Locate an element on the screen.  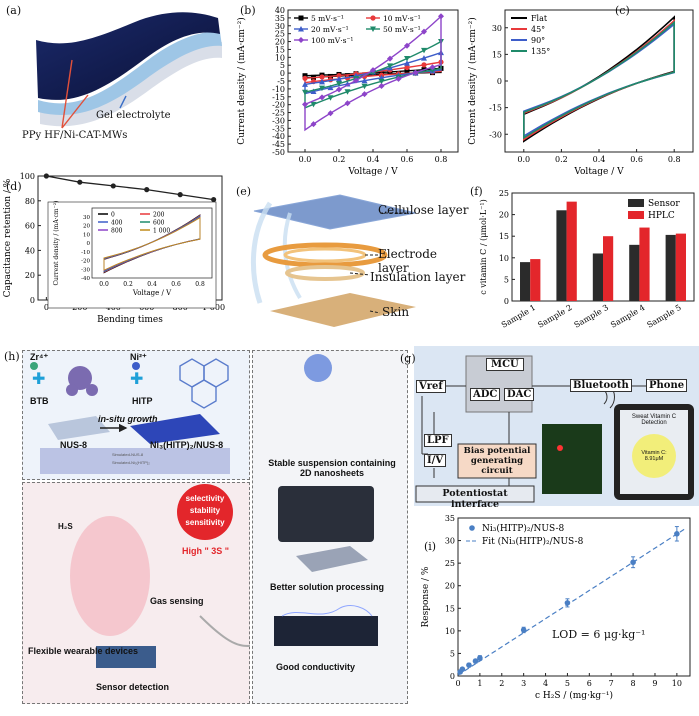
panel-f-label: (f) is located at coordinates (476, 191).